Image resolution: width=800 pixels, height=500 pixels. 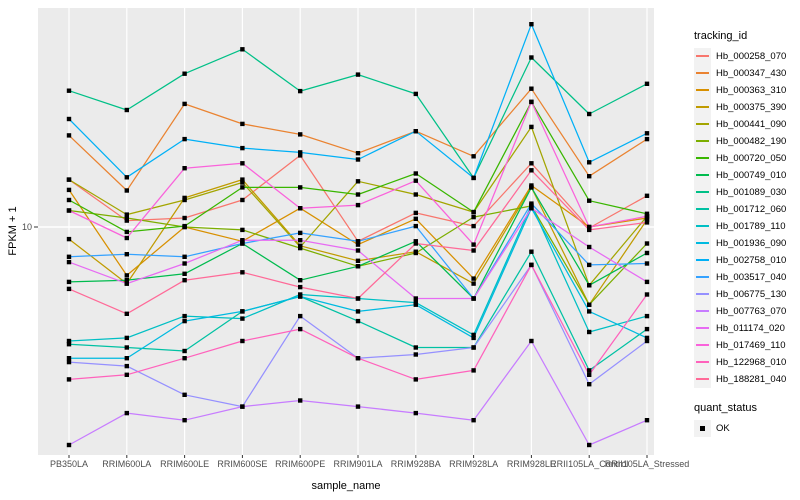 I want to click on legend-item: Hb_001089_030, so click(x=740, y=192).